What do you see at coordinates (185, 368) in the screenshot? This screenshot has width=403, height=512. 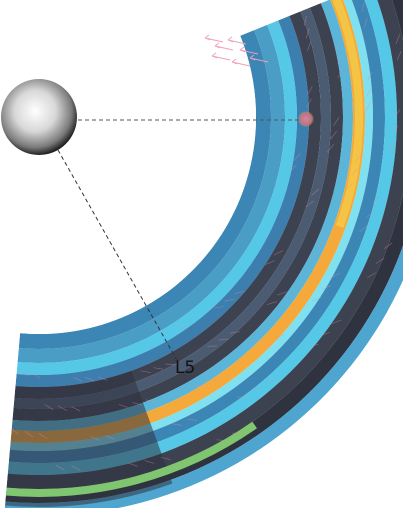 I see `l5-point-label: L5` at bounding box center [185, 368].